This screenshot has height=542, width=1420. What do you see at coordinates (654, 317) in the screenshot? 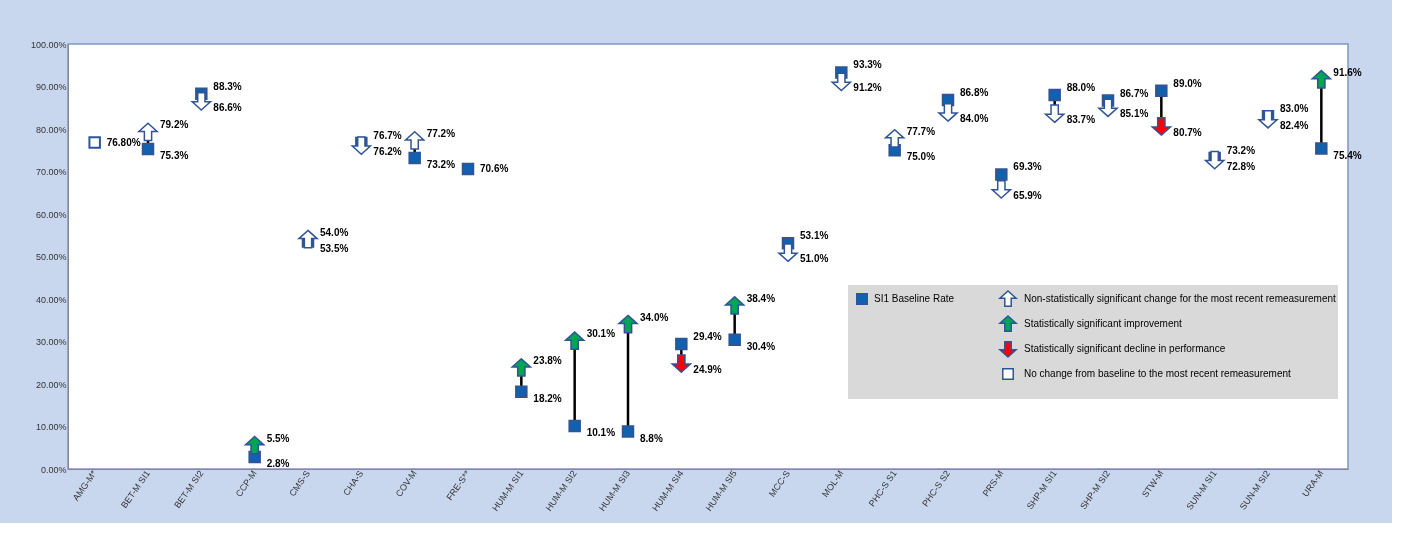
I see `data-label: 34.0%` at bounding box center [654, 317].